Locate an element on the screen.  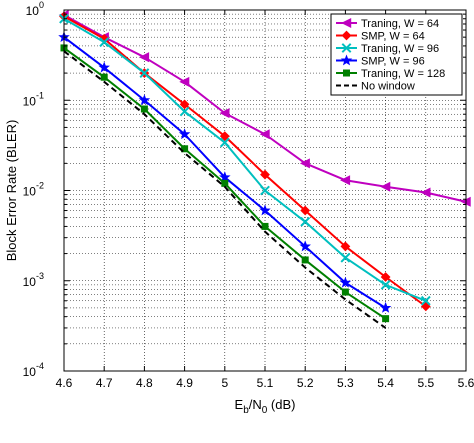
legend-label-smp-w-96: SMP, W = 96 is located at coordinates (393, 62).